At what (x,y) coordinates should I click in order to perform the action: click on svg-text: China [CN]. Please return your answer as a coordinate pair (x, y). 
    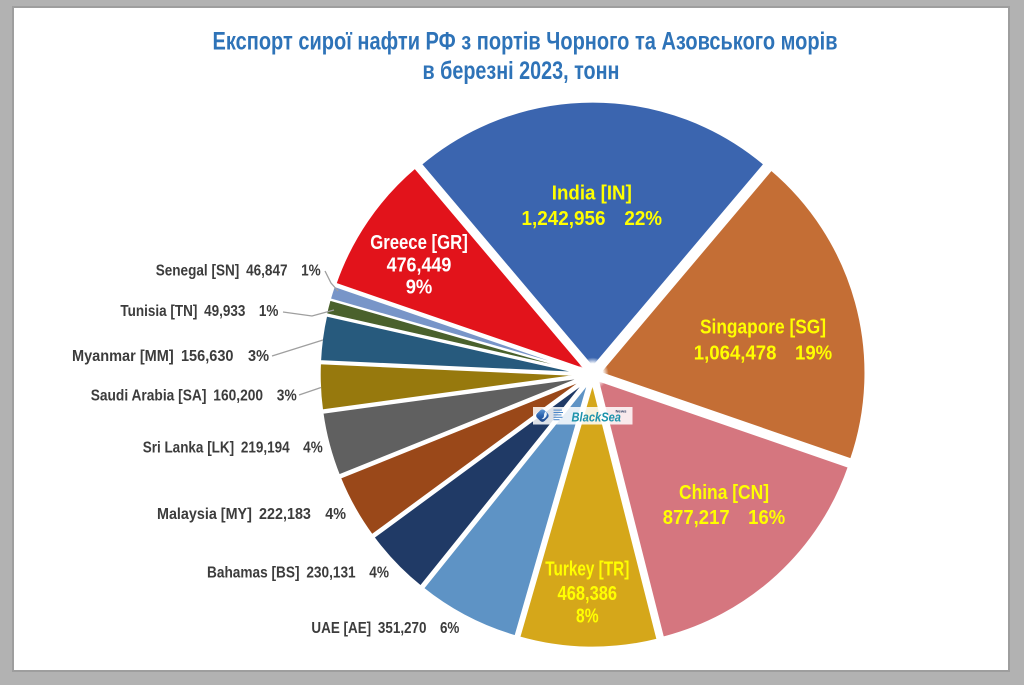
    Looking at the image, I should click on (724, 493).